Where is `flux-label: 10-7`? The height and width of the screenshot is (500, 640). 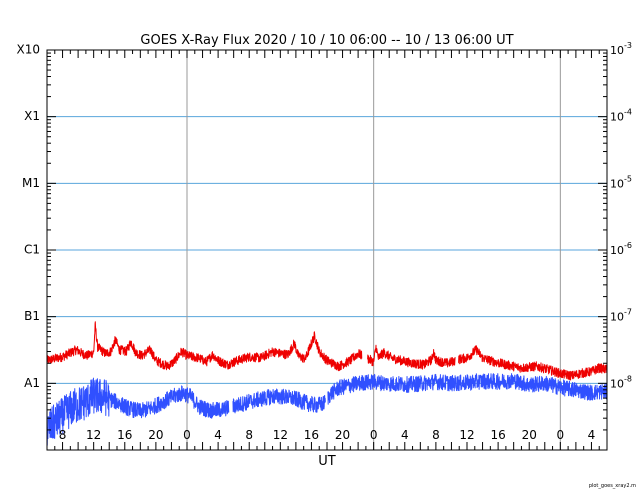
flux-label: 10-7 is located at coordinates (621, 316).